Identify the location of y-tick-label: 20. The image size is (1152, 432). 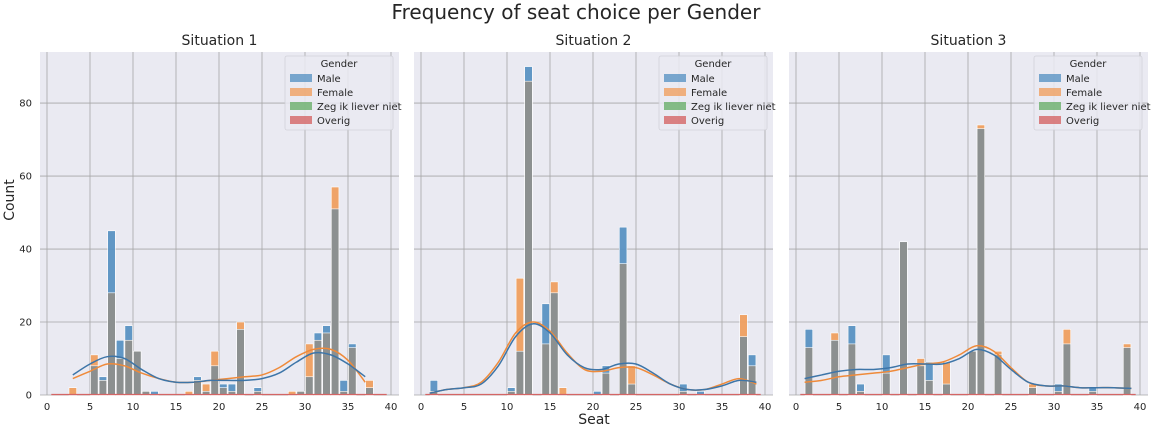
(25, 323).